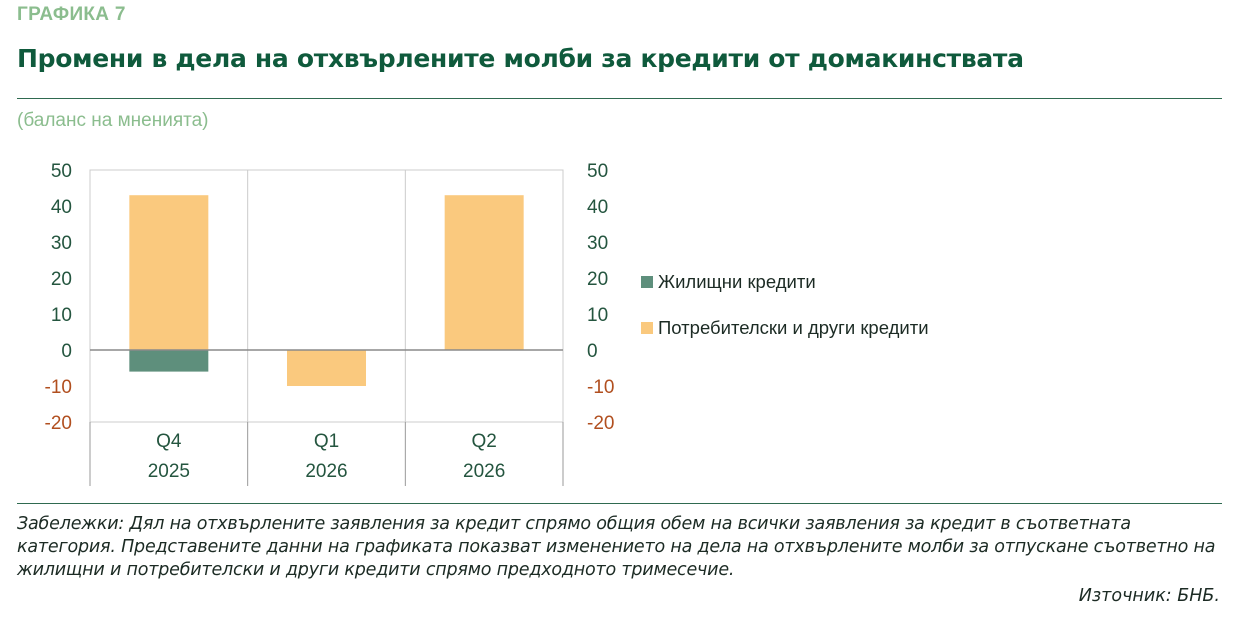 The width and height of the screenshot is (1255, 626). Describe the element at coordinates (326, 290) in the screenshot. I see `bars` at that location.